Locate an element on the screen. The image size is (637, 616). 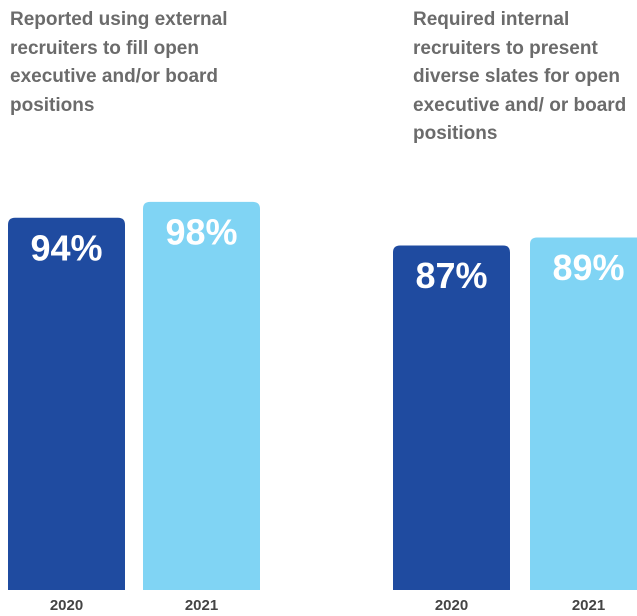
value-label: 98% is located at coordinates (201, 231).